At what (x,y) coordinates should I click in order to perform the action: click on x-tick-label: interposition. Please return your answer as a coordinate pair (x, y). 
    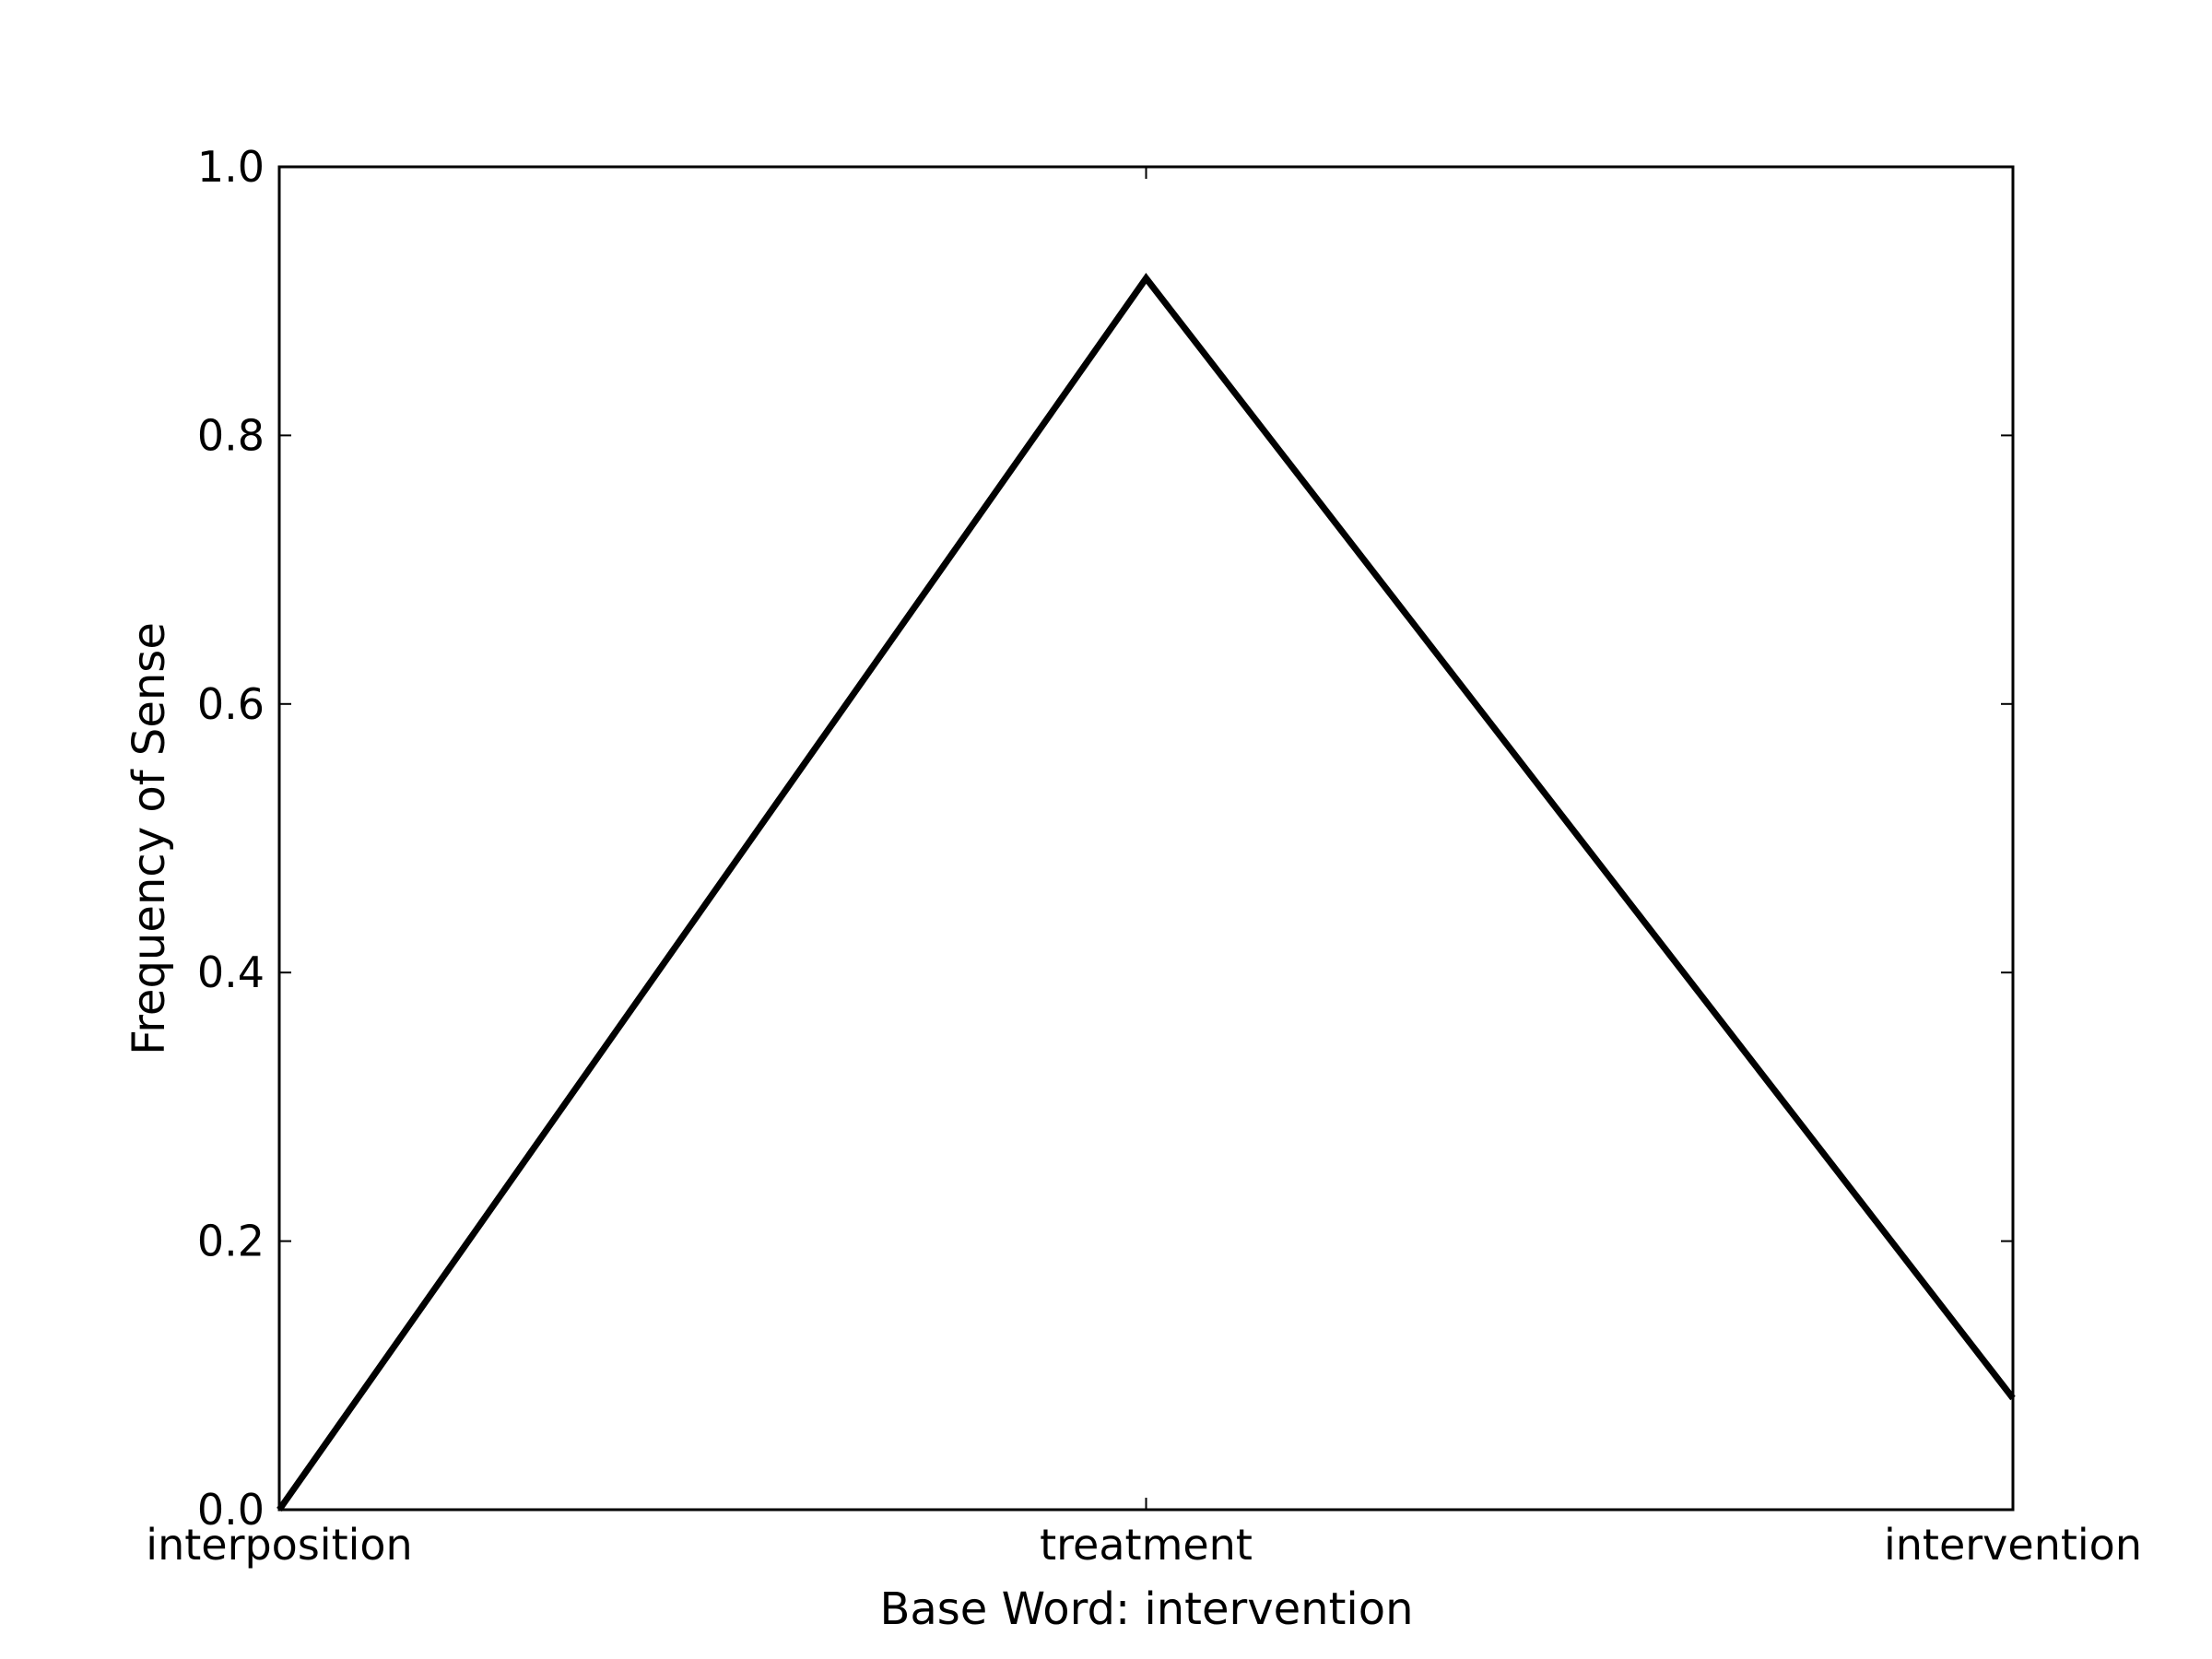
    Looking at the image, I should click on (279, 1545).